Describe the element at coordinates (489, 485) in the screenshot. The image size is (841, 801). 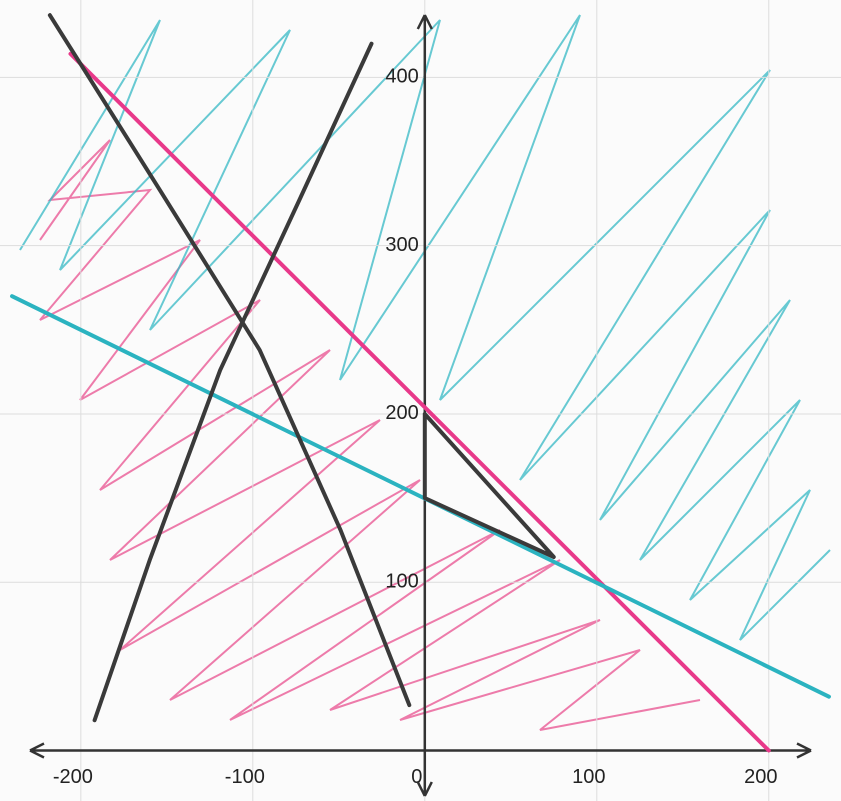
I see `data-line` at that location.